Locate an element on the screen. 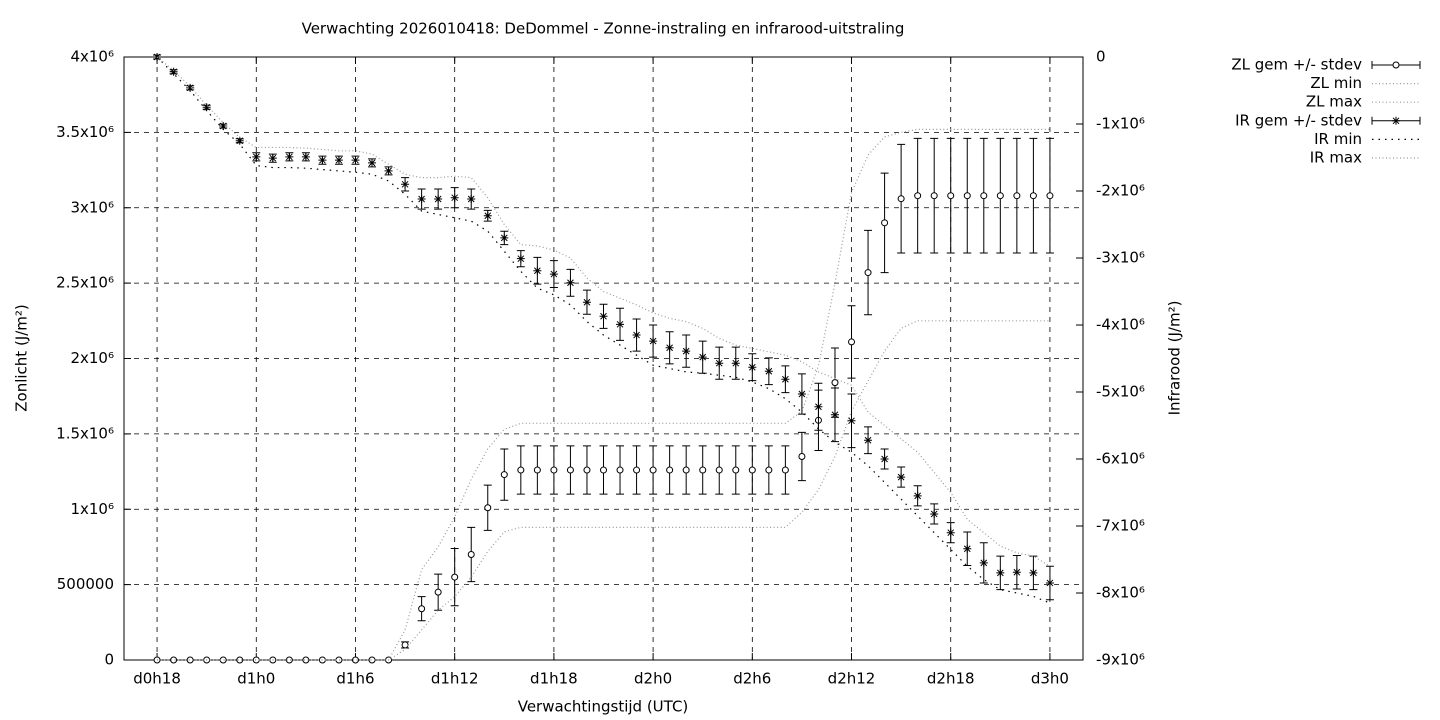  legend-label: IR min is located at coordinates (1338, 139).